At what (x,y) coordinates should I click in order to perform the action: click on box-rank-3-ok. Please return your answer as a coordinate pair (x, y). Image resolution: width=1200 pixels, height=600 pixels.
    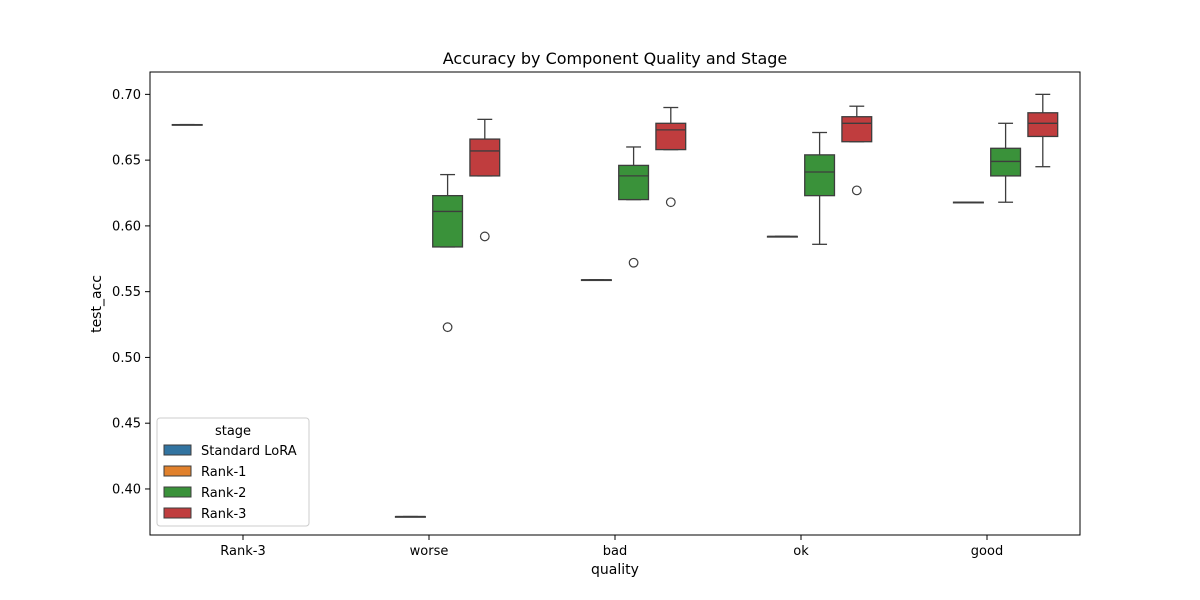
    Looking at the image, I should click on (857, 150).